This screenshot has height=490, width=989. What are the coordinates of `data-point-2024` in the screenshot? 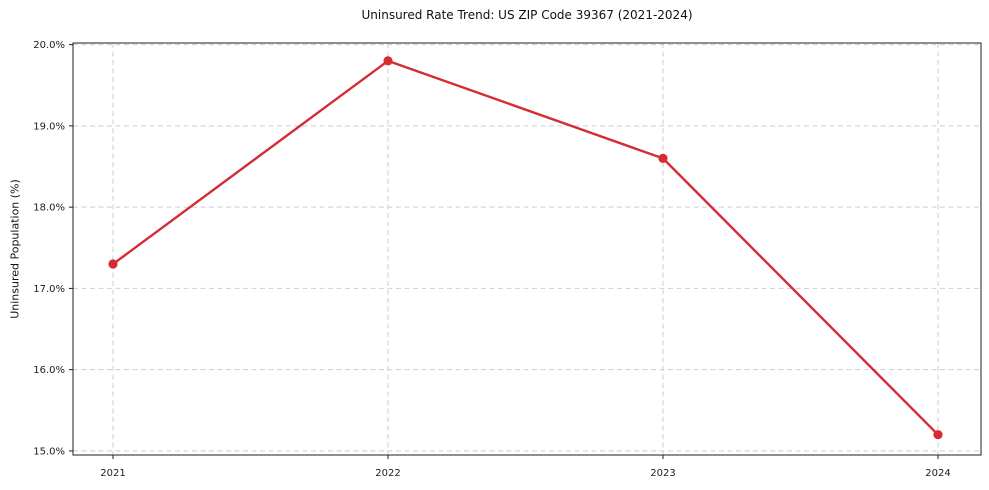 It's located at (938, 435).